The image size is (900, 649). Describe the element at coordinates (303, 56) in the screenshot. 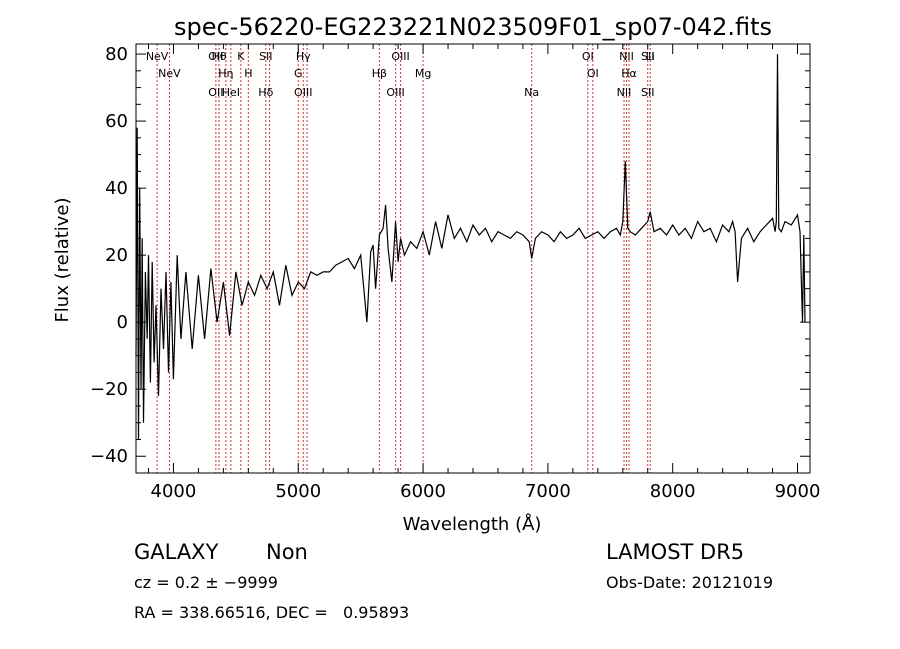

I see `line-label: Hγ` at that location.